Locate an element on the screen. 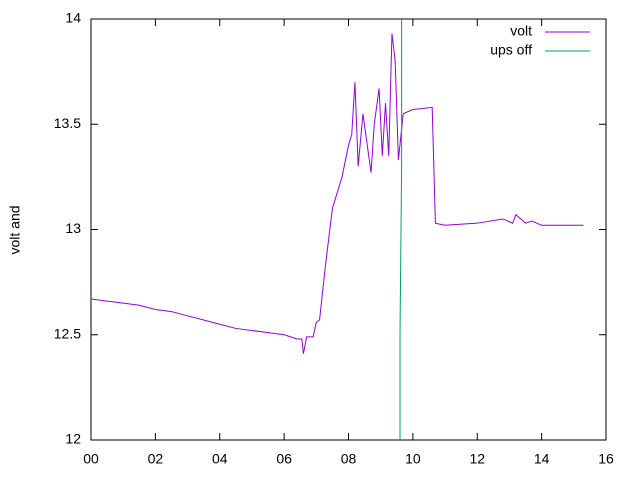  legend-label: ups off is located at coordinates (511, 50).